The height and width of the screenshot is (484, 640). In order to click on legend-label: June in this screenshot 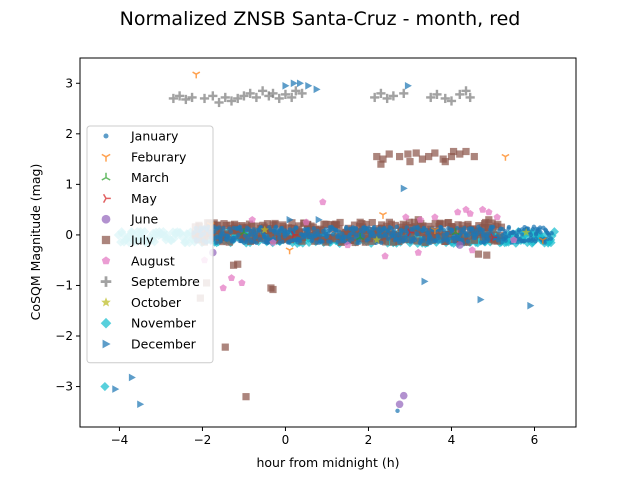, I will do `click(144, 219)`.